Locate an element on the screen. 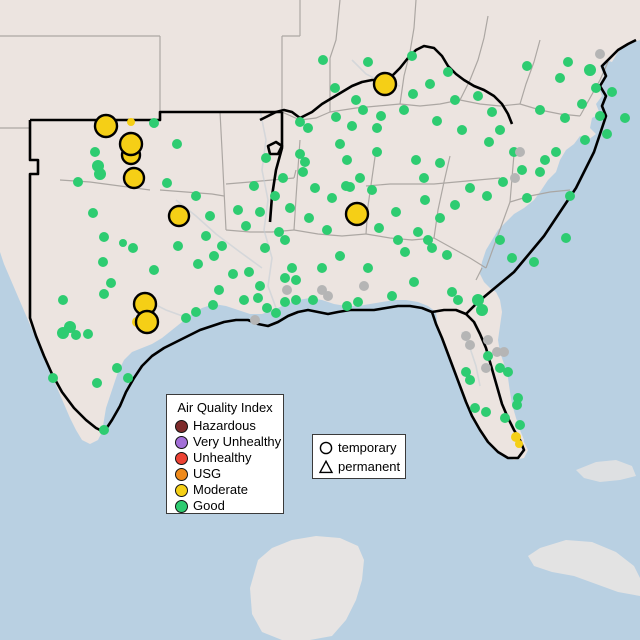  aqi-legend-row: USG is located at coordinates (225, 474).